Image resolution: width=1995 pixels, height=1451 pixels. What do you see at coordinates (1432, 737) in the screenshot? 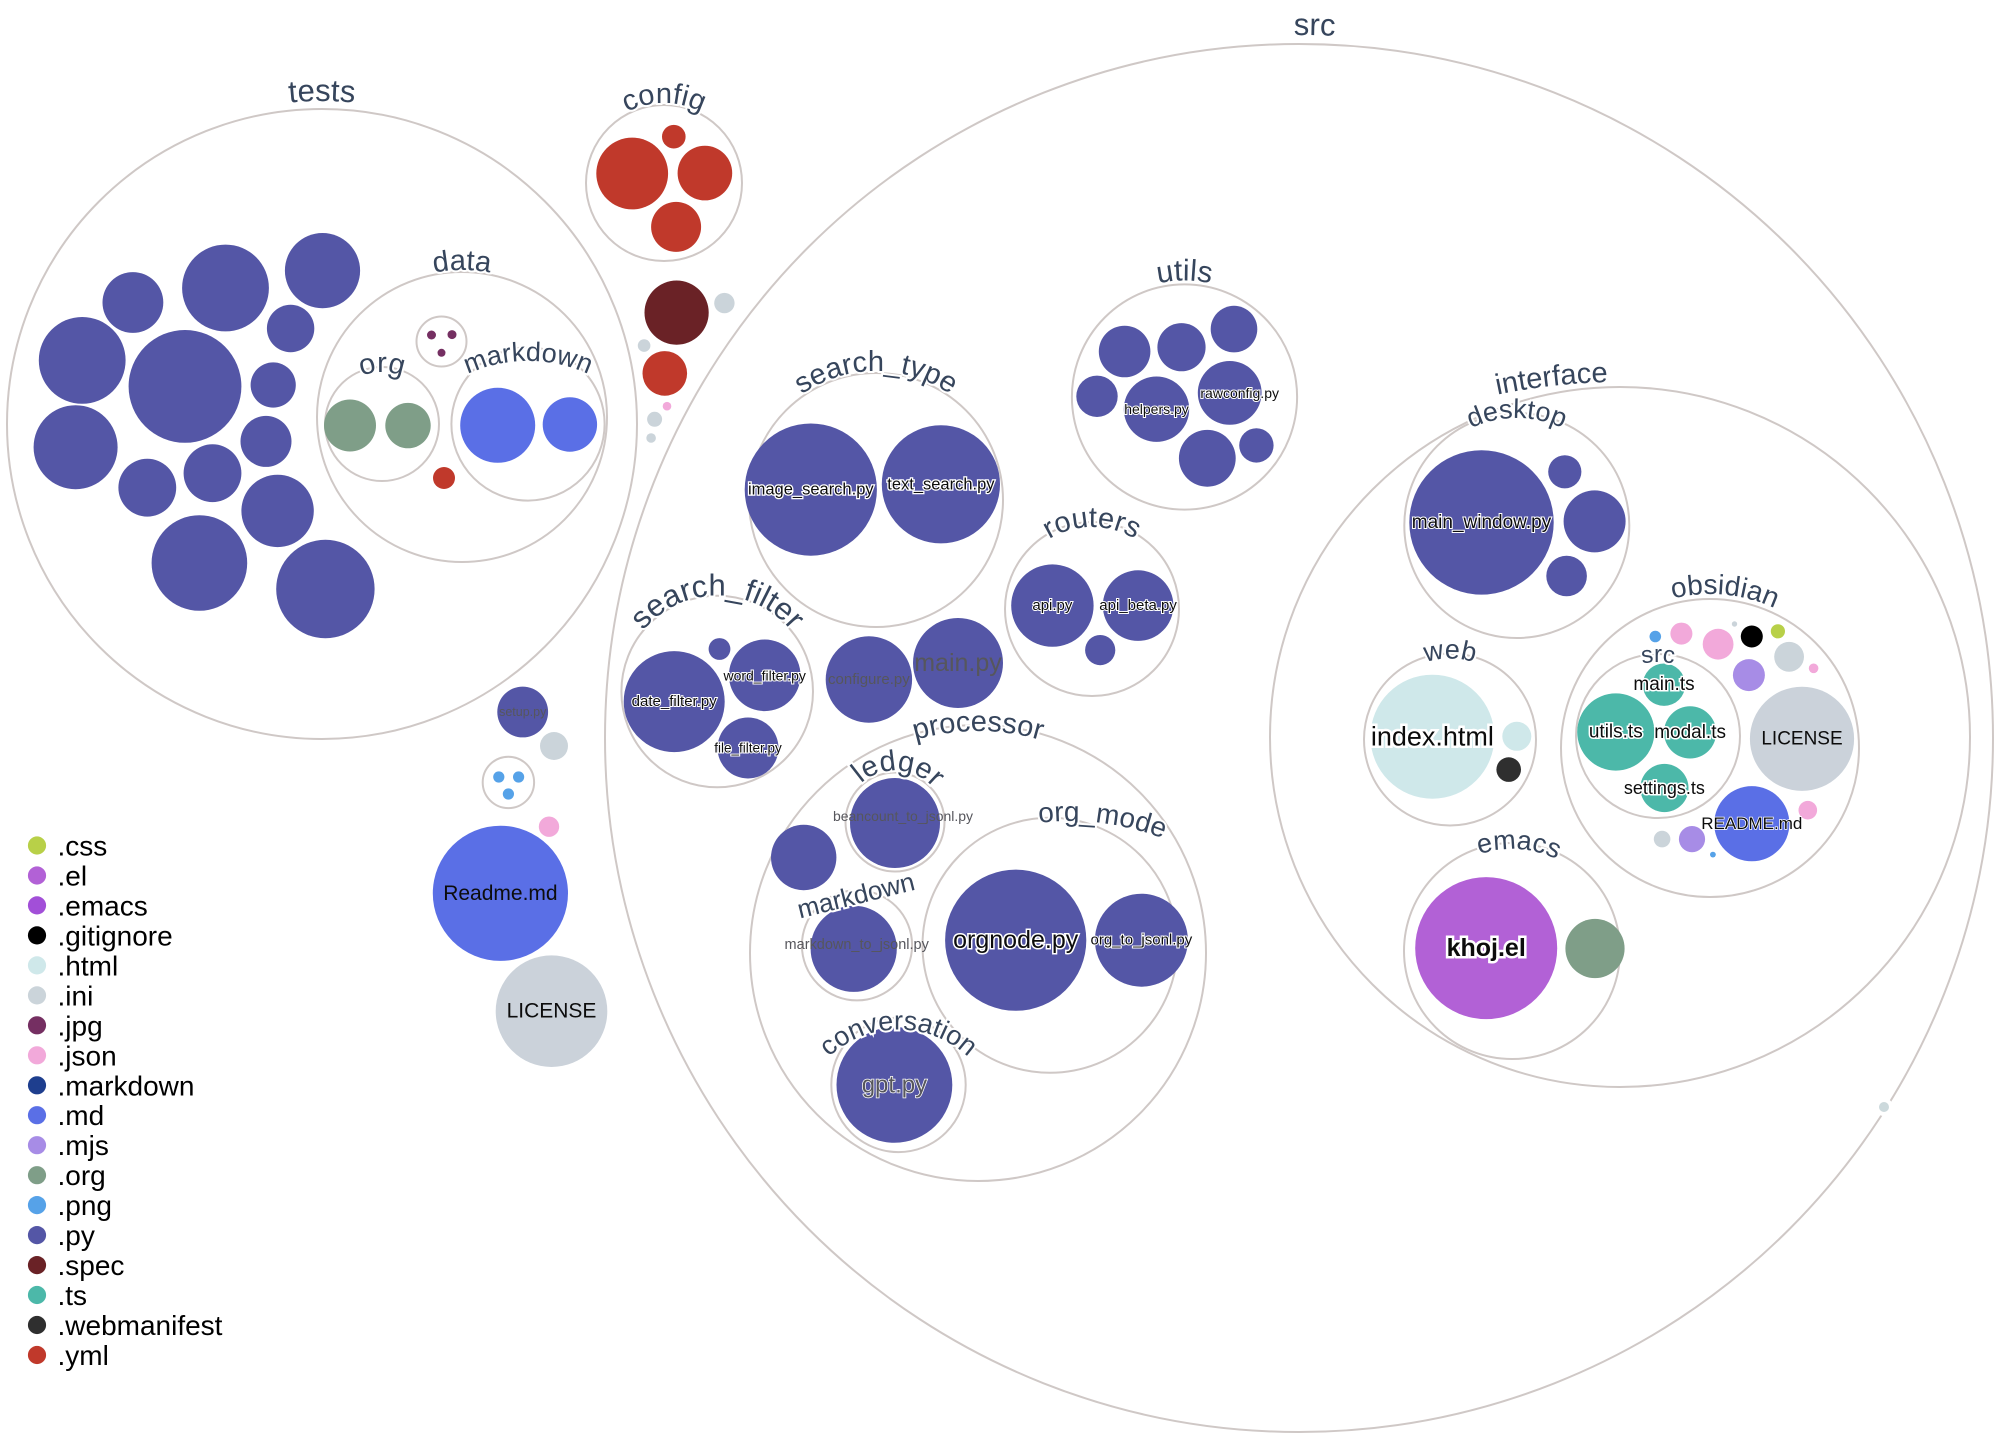
I see `svg-text: index.html` at bounding box center [1432, 737].